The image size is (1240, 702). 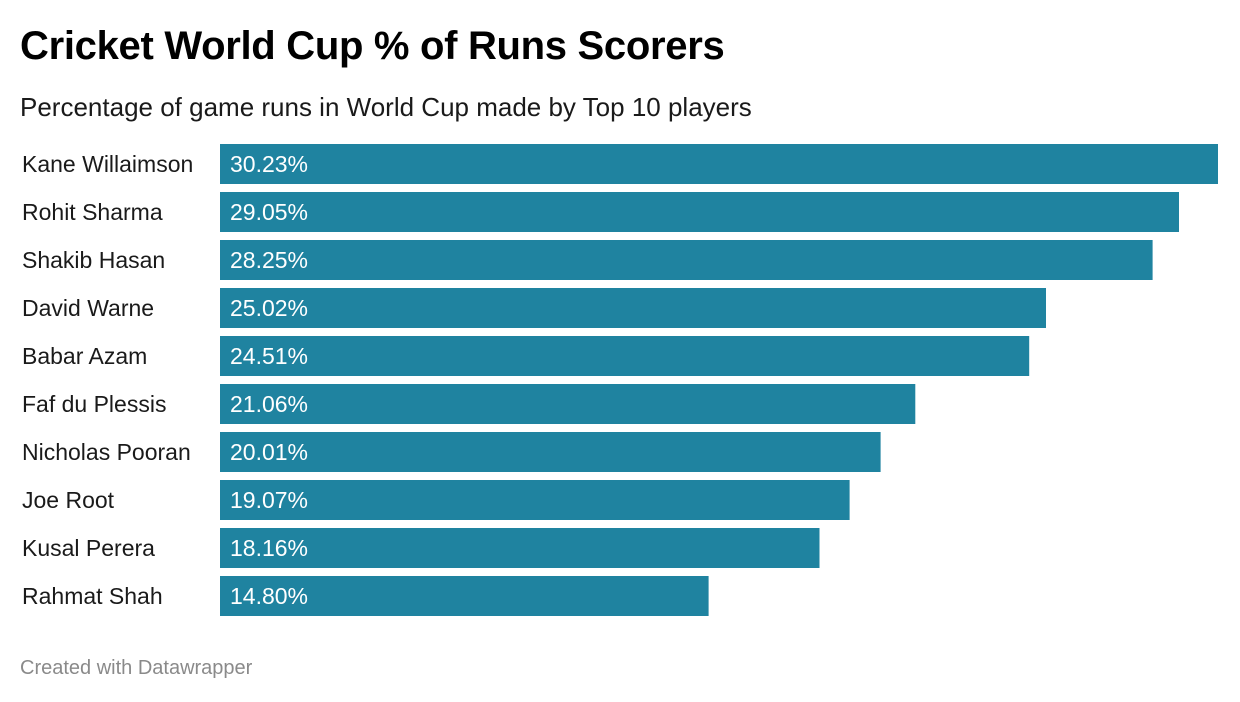 I want to click on chart-title: Cricket World Cup % of Runs Scorers, so click(x=372, y=46).